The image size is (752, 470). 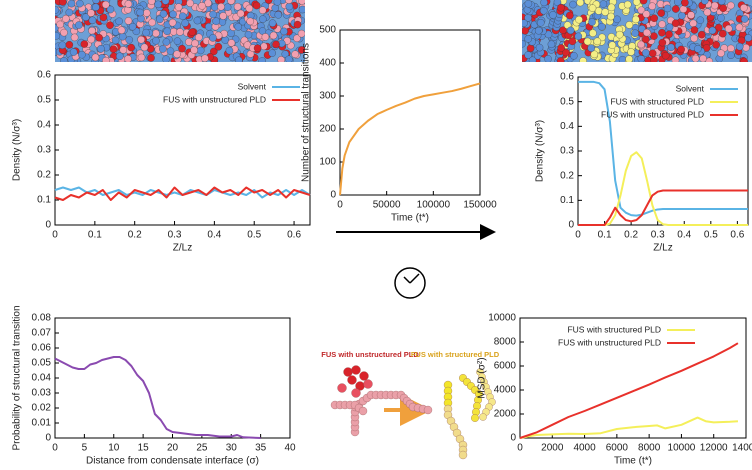 What do you see at coordinates (327, 129) in the screenshot?
I see `y-tick-label: 200` at bounding box center [327, 129].